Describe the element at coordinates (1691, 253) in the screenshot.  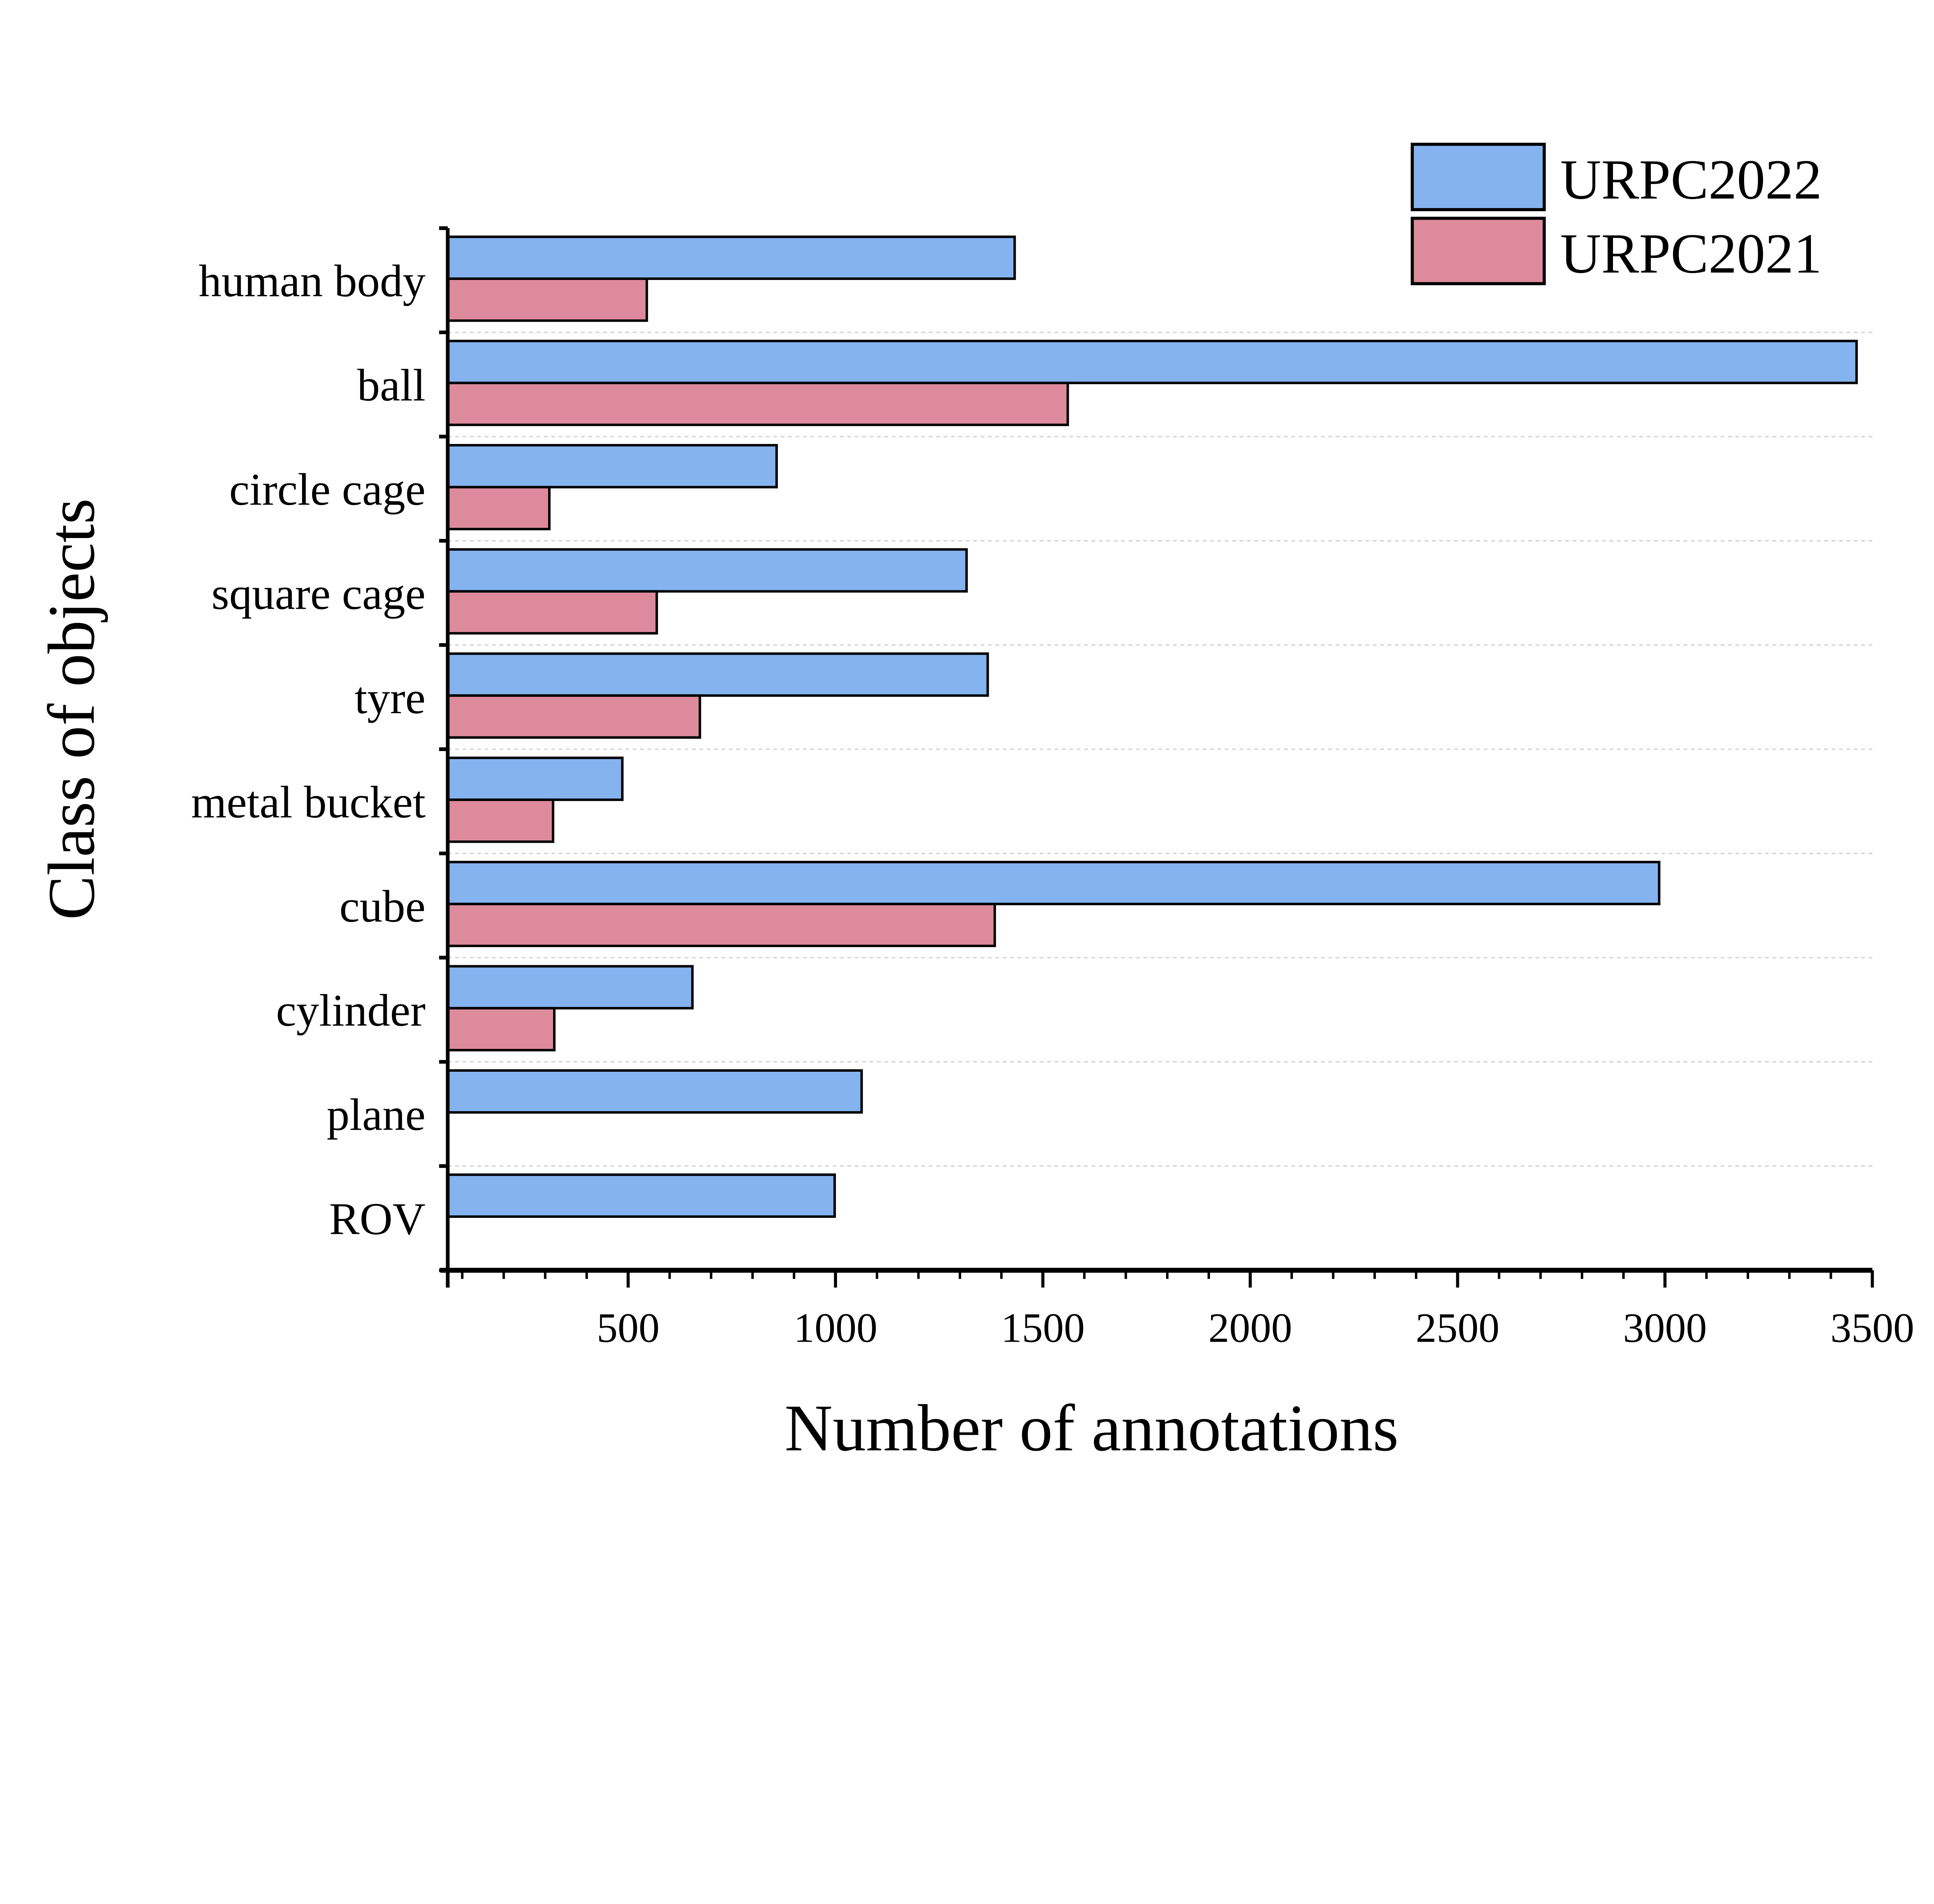
I see `legend-label: URPC2021` at that location.